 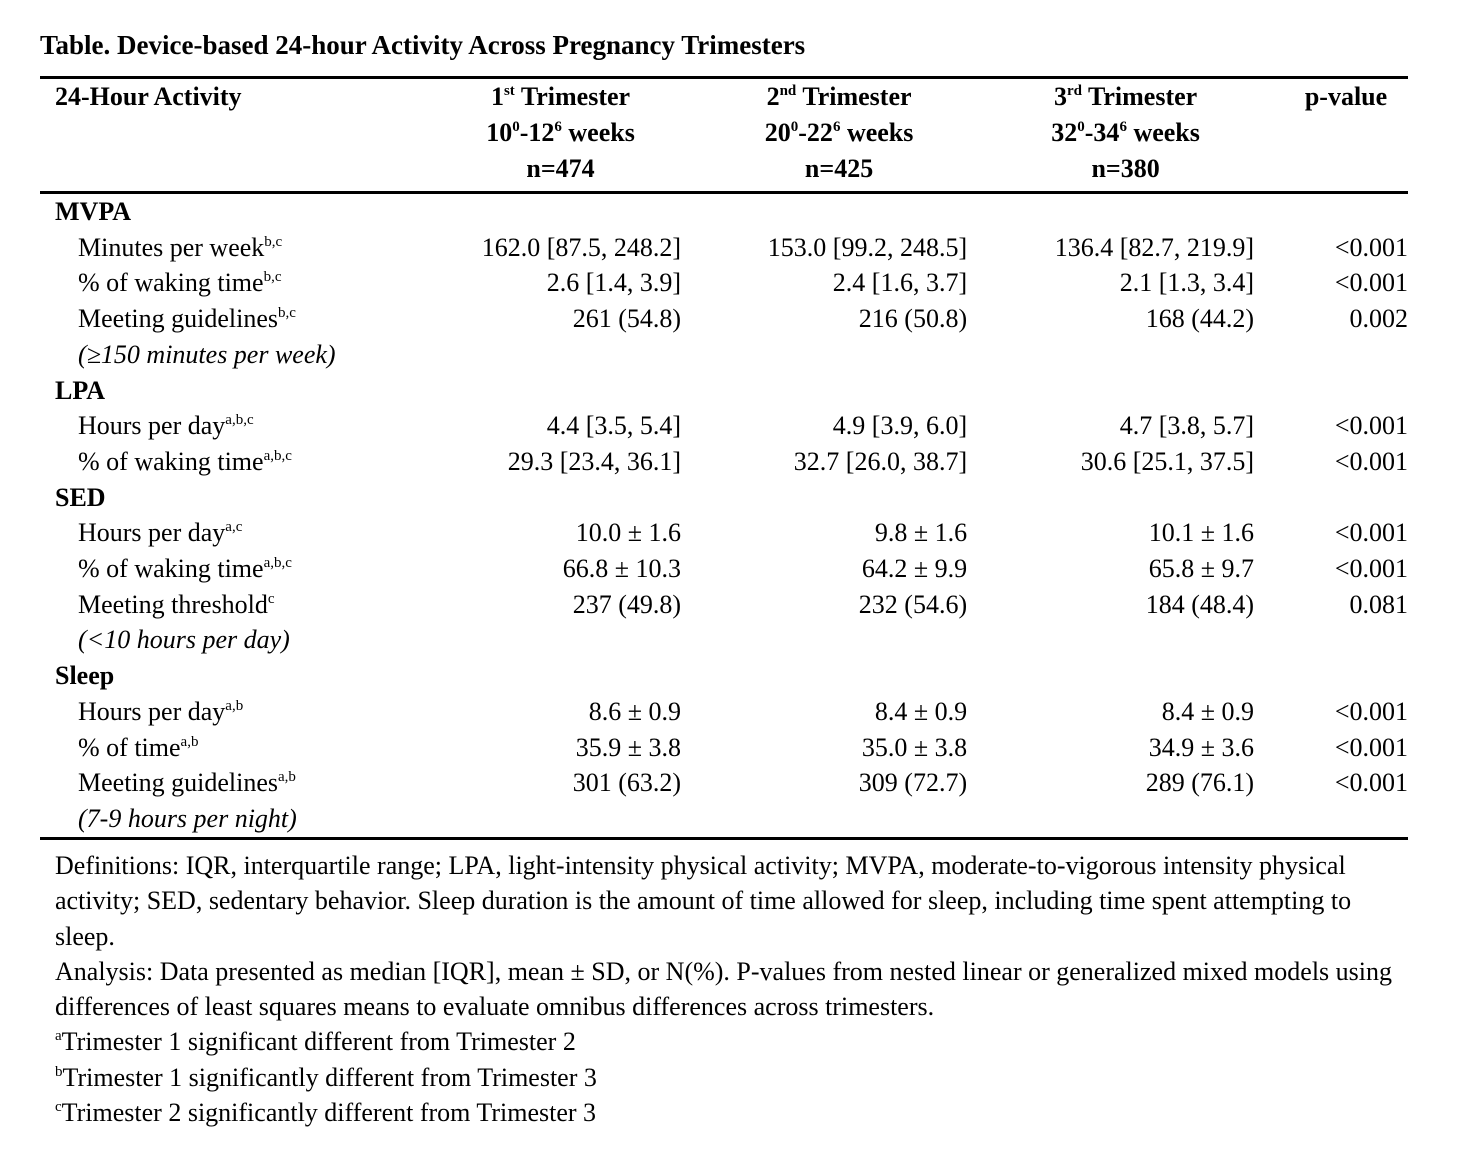 What do you see at coordinates (93, 211) in the screenshot?
I see `section-name: MVPA` at bounding box center [93, 211].